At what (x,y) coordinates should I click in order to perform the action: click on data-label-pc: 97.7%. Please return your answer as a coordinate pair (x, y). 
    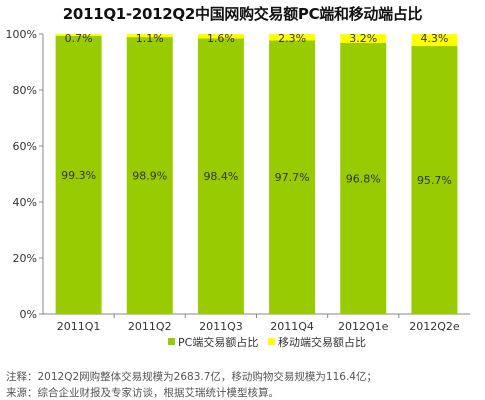
    Looking at the image, I should click on (292, 177).